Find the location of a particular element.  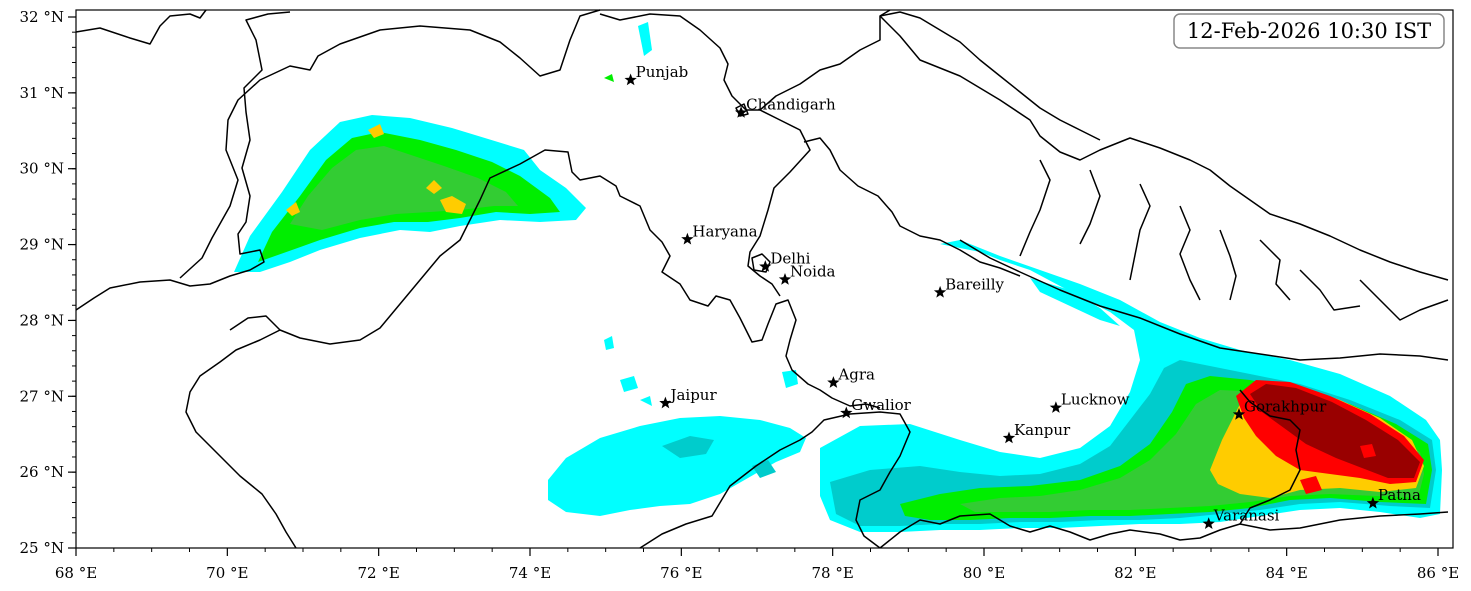

city-label-varanasi: Varanasi is located at coordinates (1246, 516).